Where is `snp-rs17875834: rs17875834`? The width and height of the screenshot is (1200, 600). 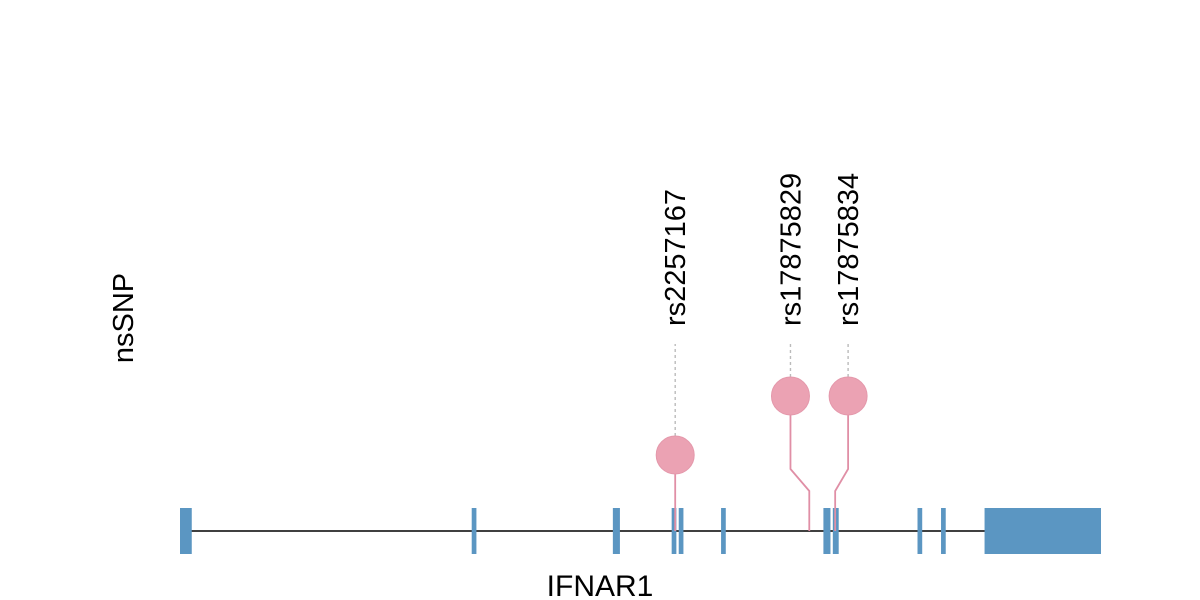 snp-rs17875834: rs17875834 is located at coordinates (848, 352).